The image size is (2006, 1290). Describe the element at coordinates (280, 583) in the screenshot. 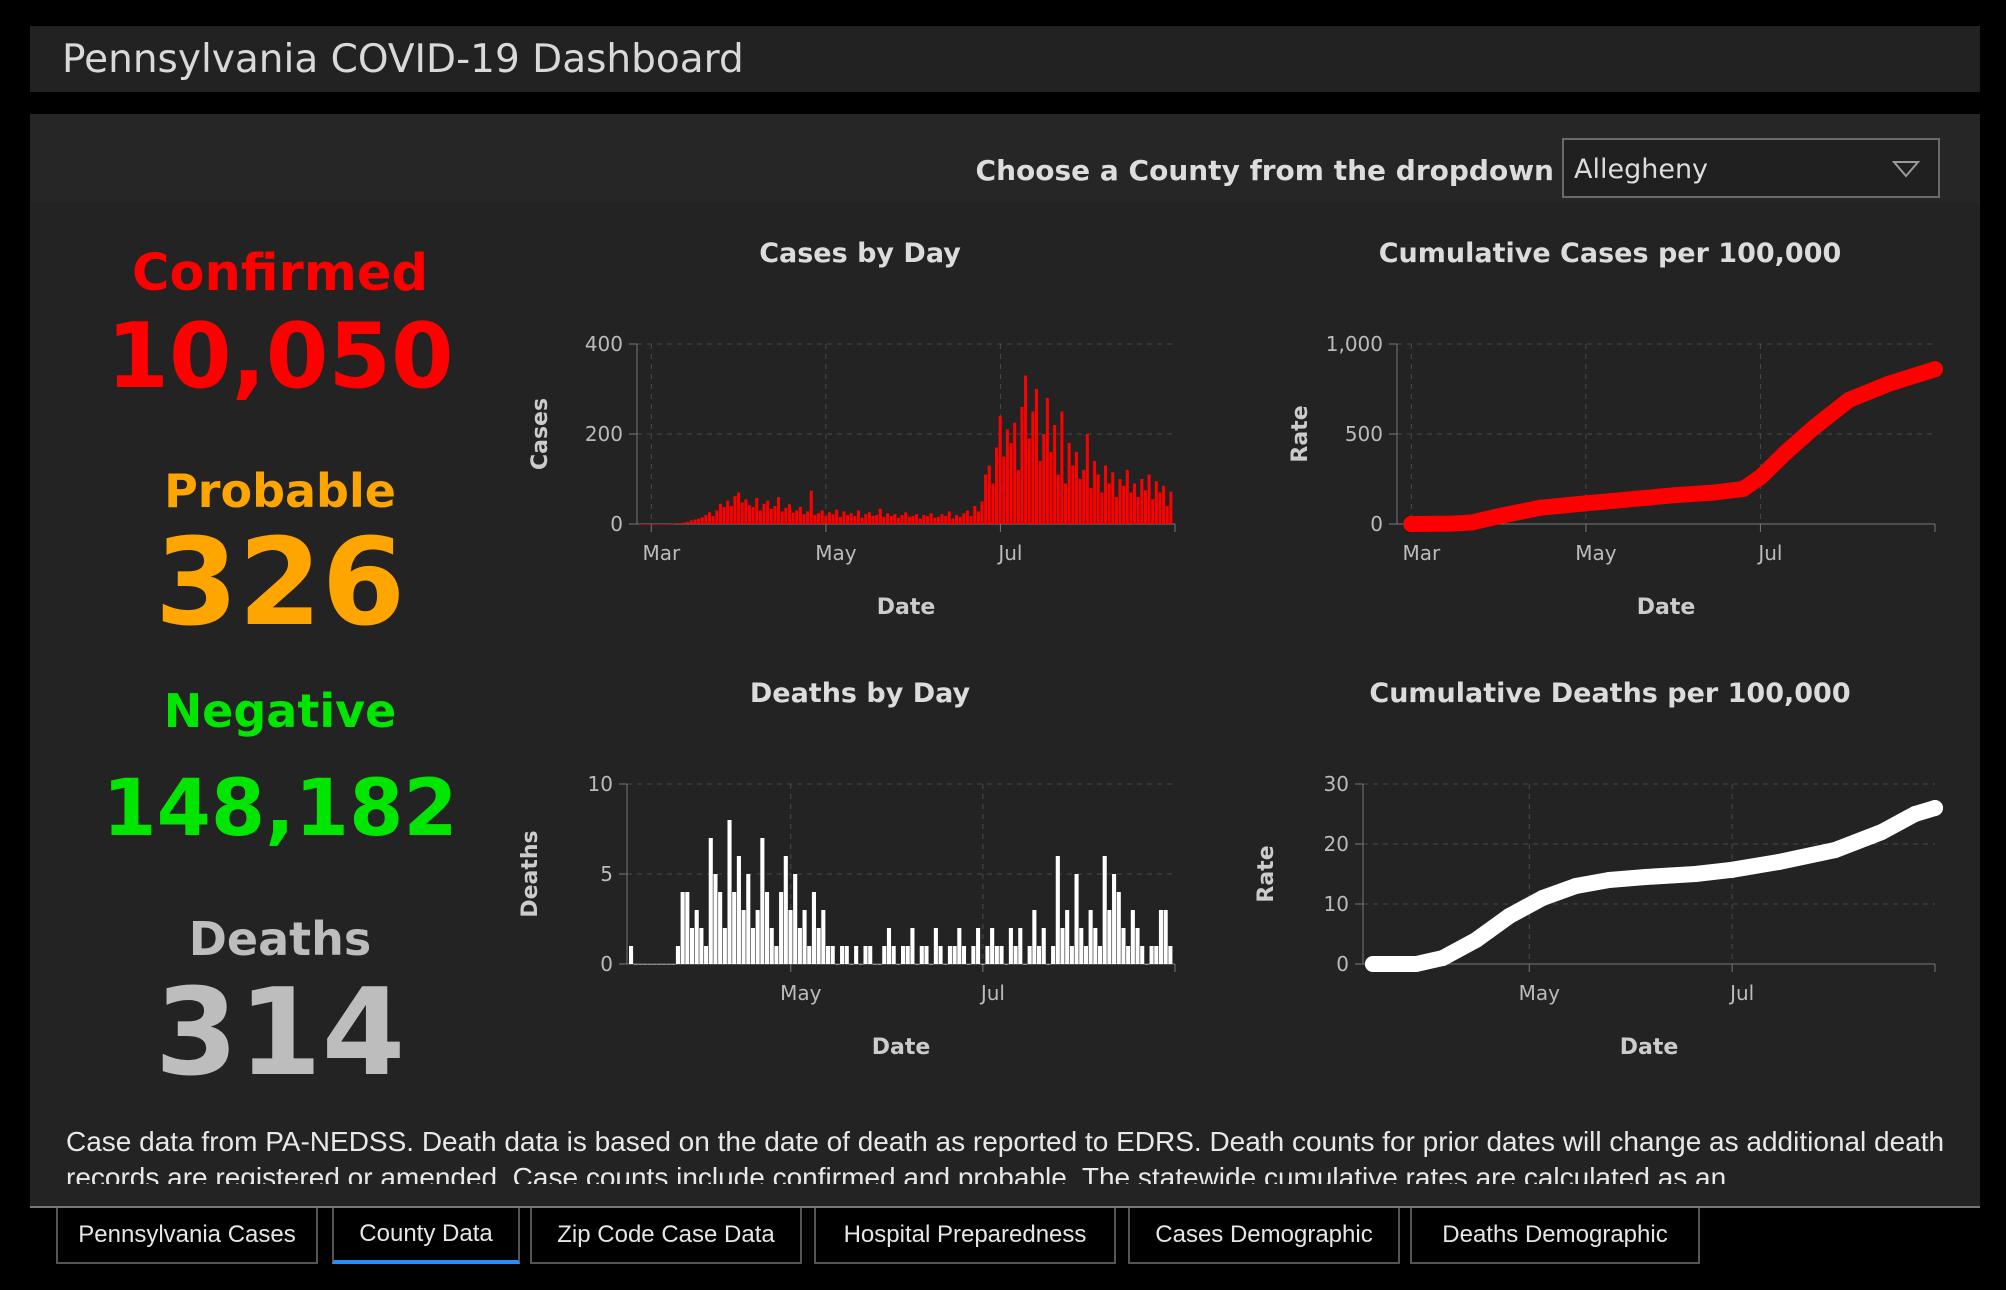

I see `probable-value: 326` at that location.